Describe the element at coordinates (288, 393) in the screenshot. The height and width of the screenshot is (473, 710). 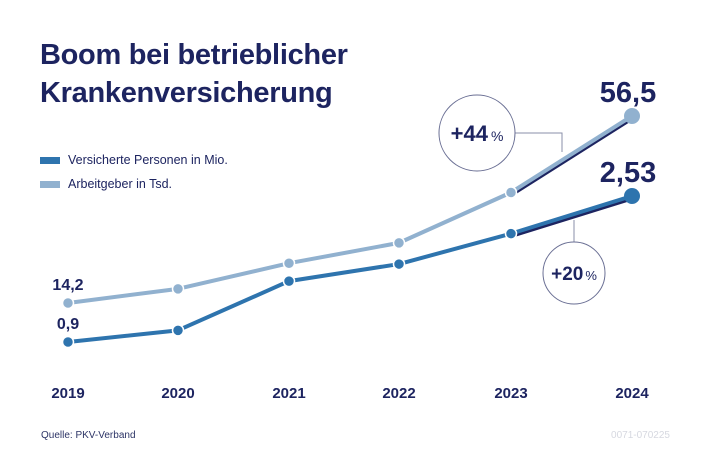
I see `x-tick-label: 2021` at that location.